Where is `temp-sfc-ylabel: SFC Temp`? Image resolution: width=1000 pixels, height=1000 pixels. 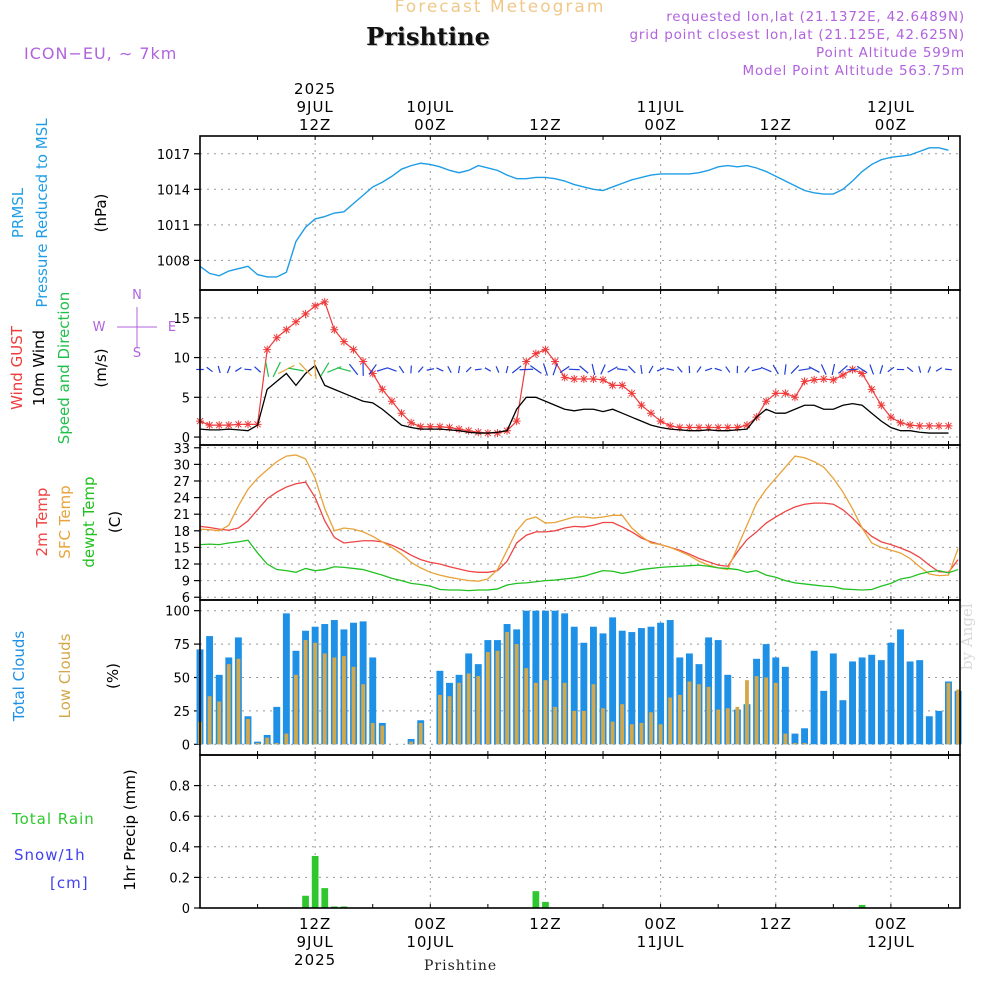 temp-sfc-ylabel: SFC Temp is located at coordinates (65, 521).